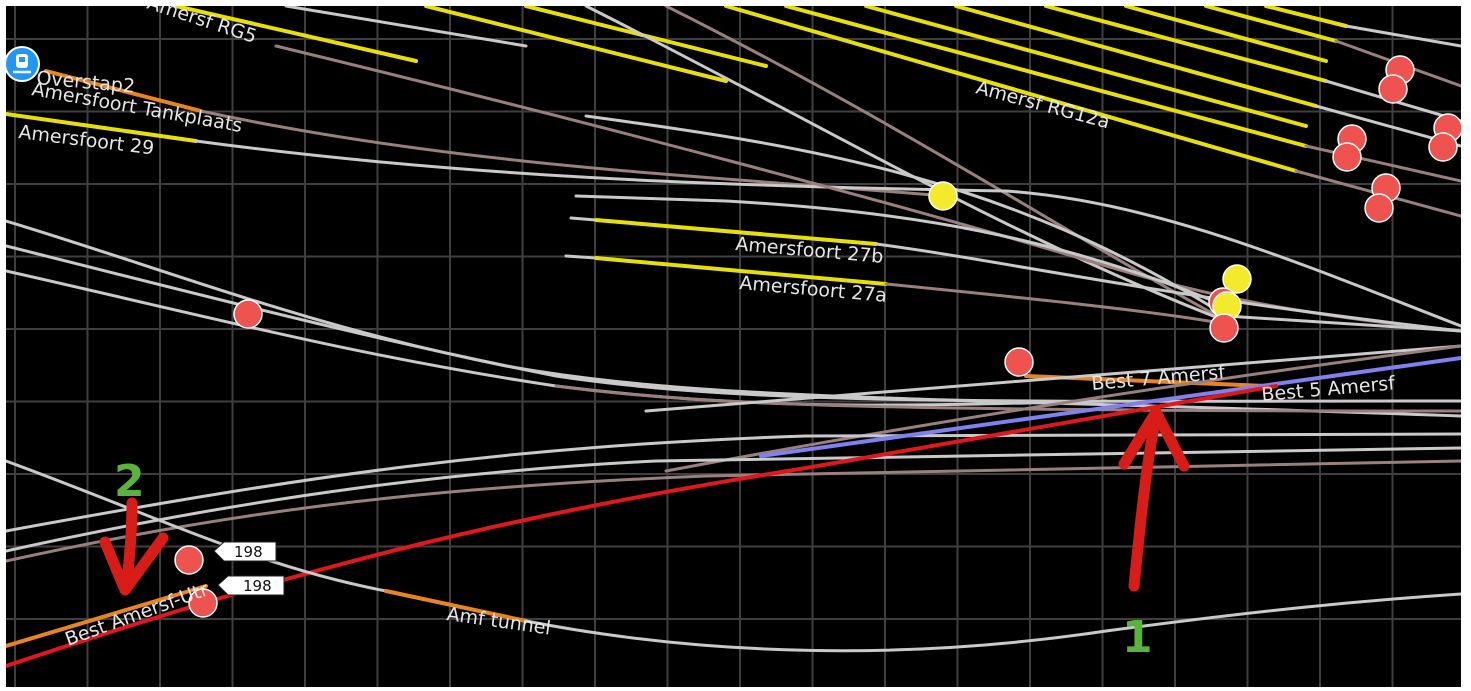 The width and height of the screenshot is (1471, 691). Describe the element at coordinates (129, 481) in the screenshot. I see `annotation-number-2: 2` at that location.